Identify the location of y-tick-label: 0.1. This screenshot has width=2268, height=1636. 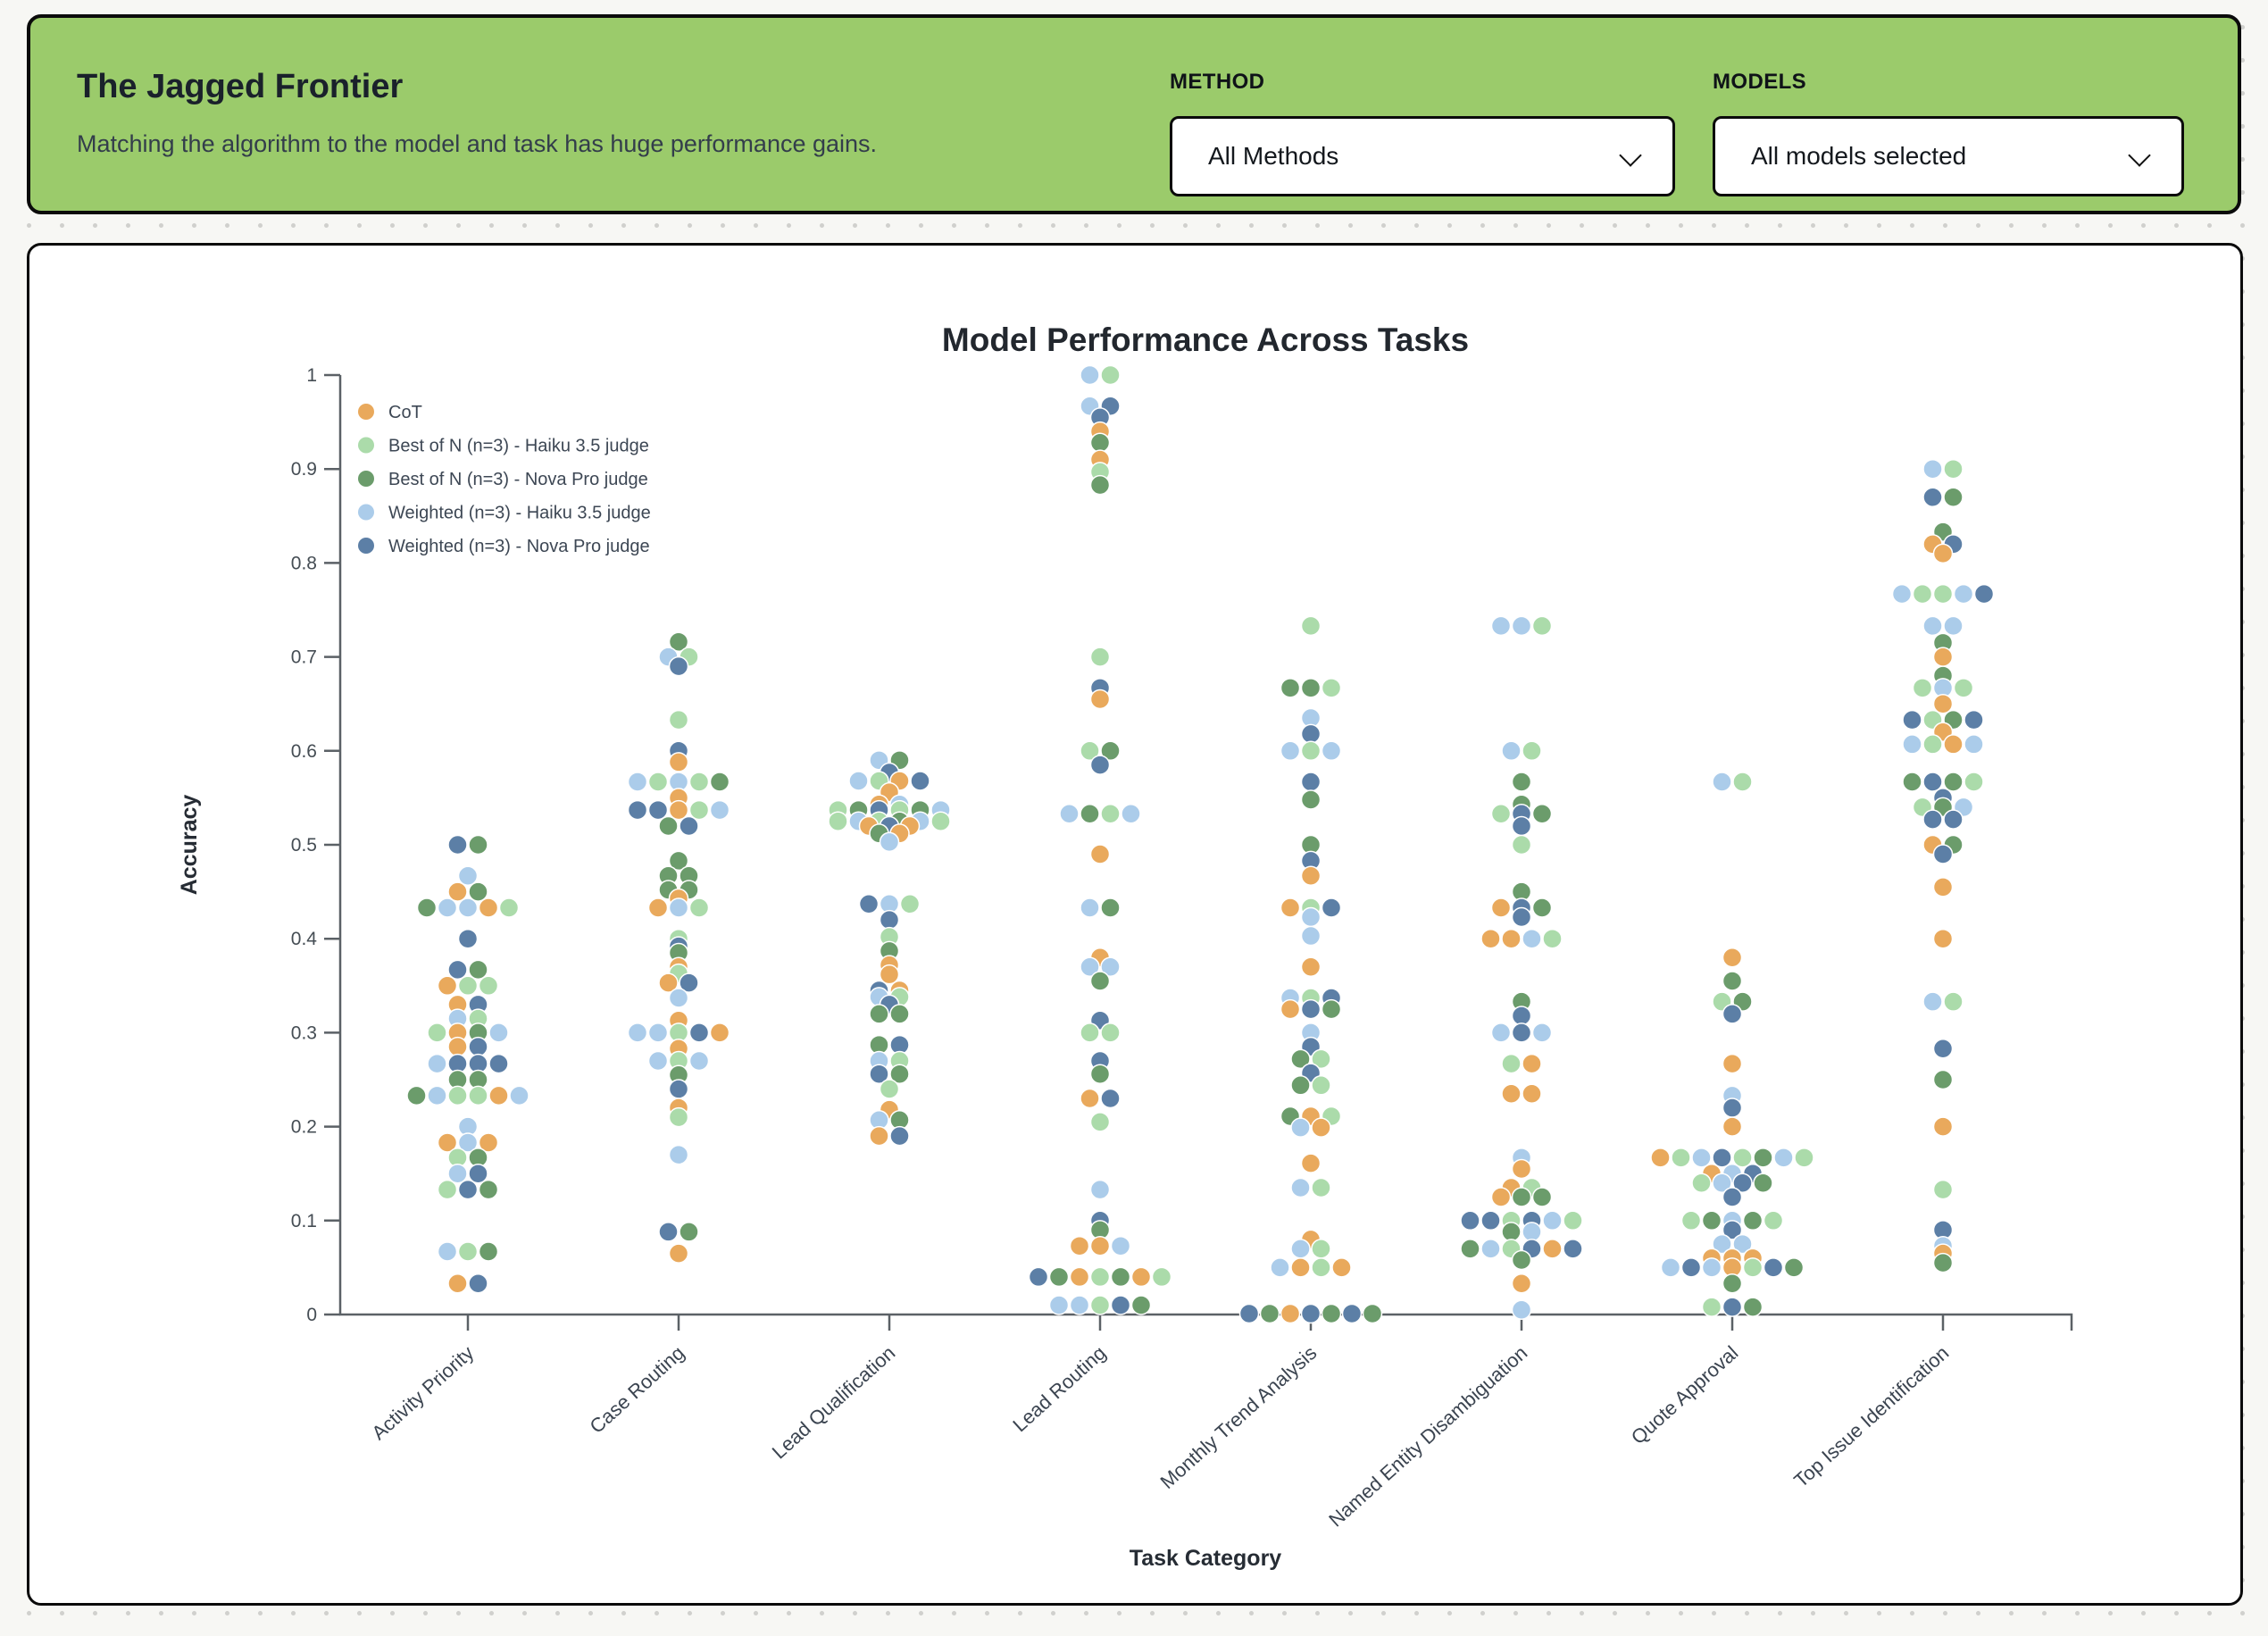
(304, 1221).